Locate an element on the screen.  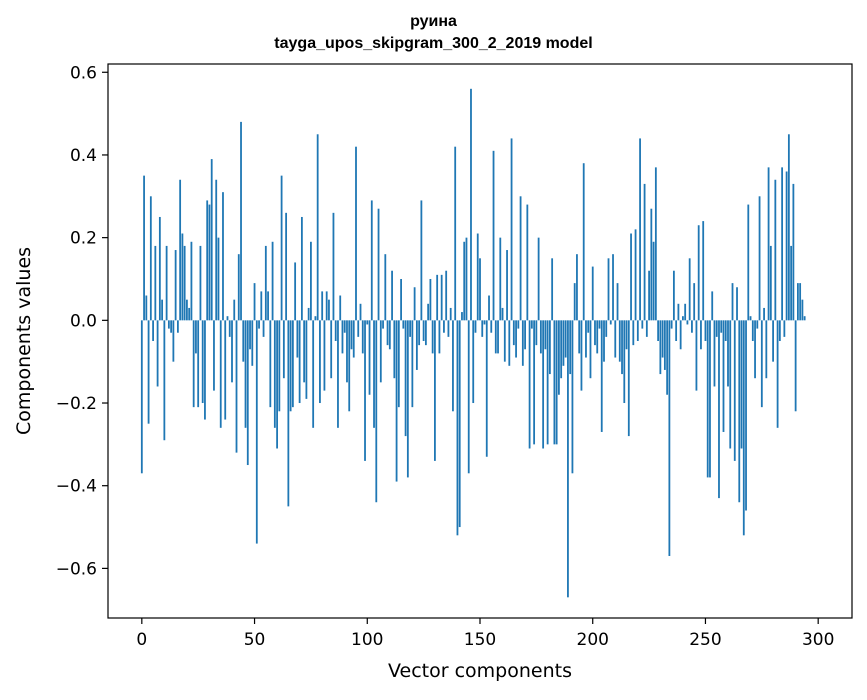
x-axis: 0 50 100 150 200 250 300 is located at coordinates (485, 634).